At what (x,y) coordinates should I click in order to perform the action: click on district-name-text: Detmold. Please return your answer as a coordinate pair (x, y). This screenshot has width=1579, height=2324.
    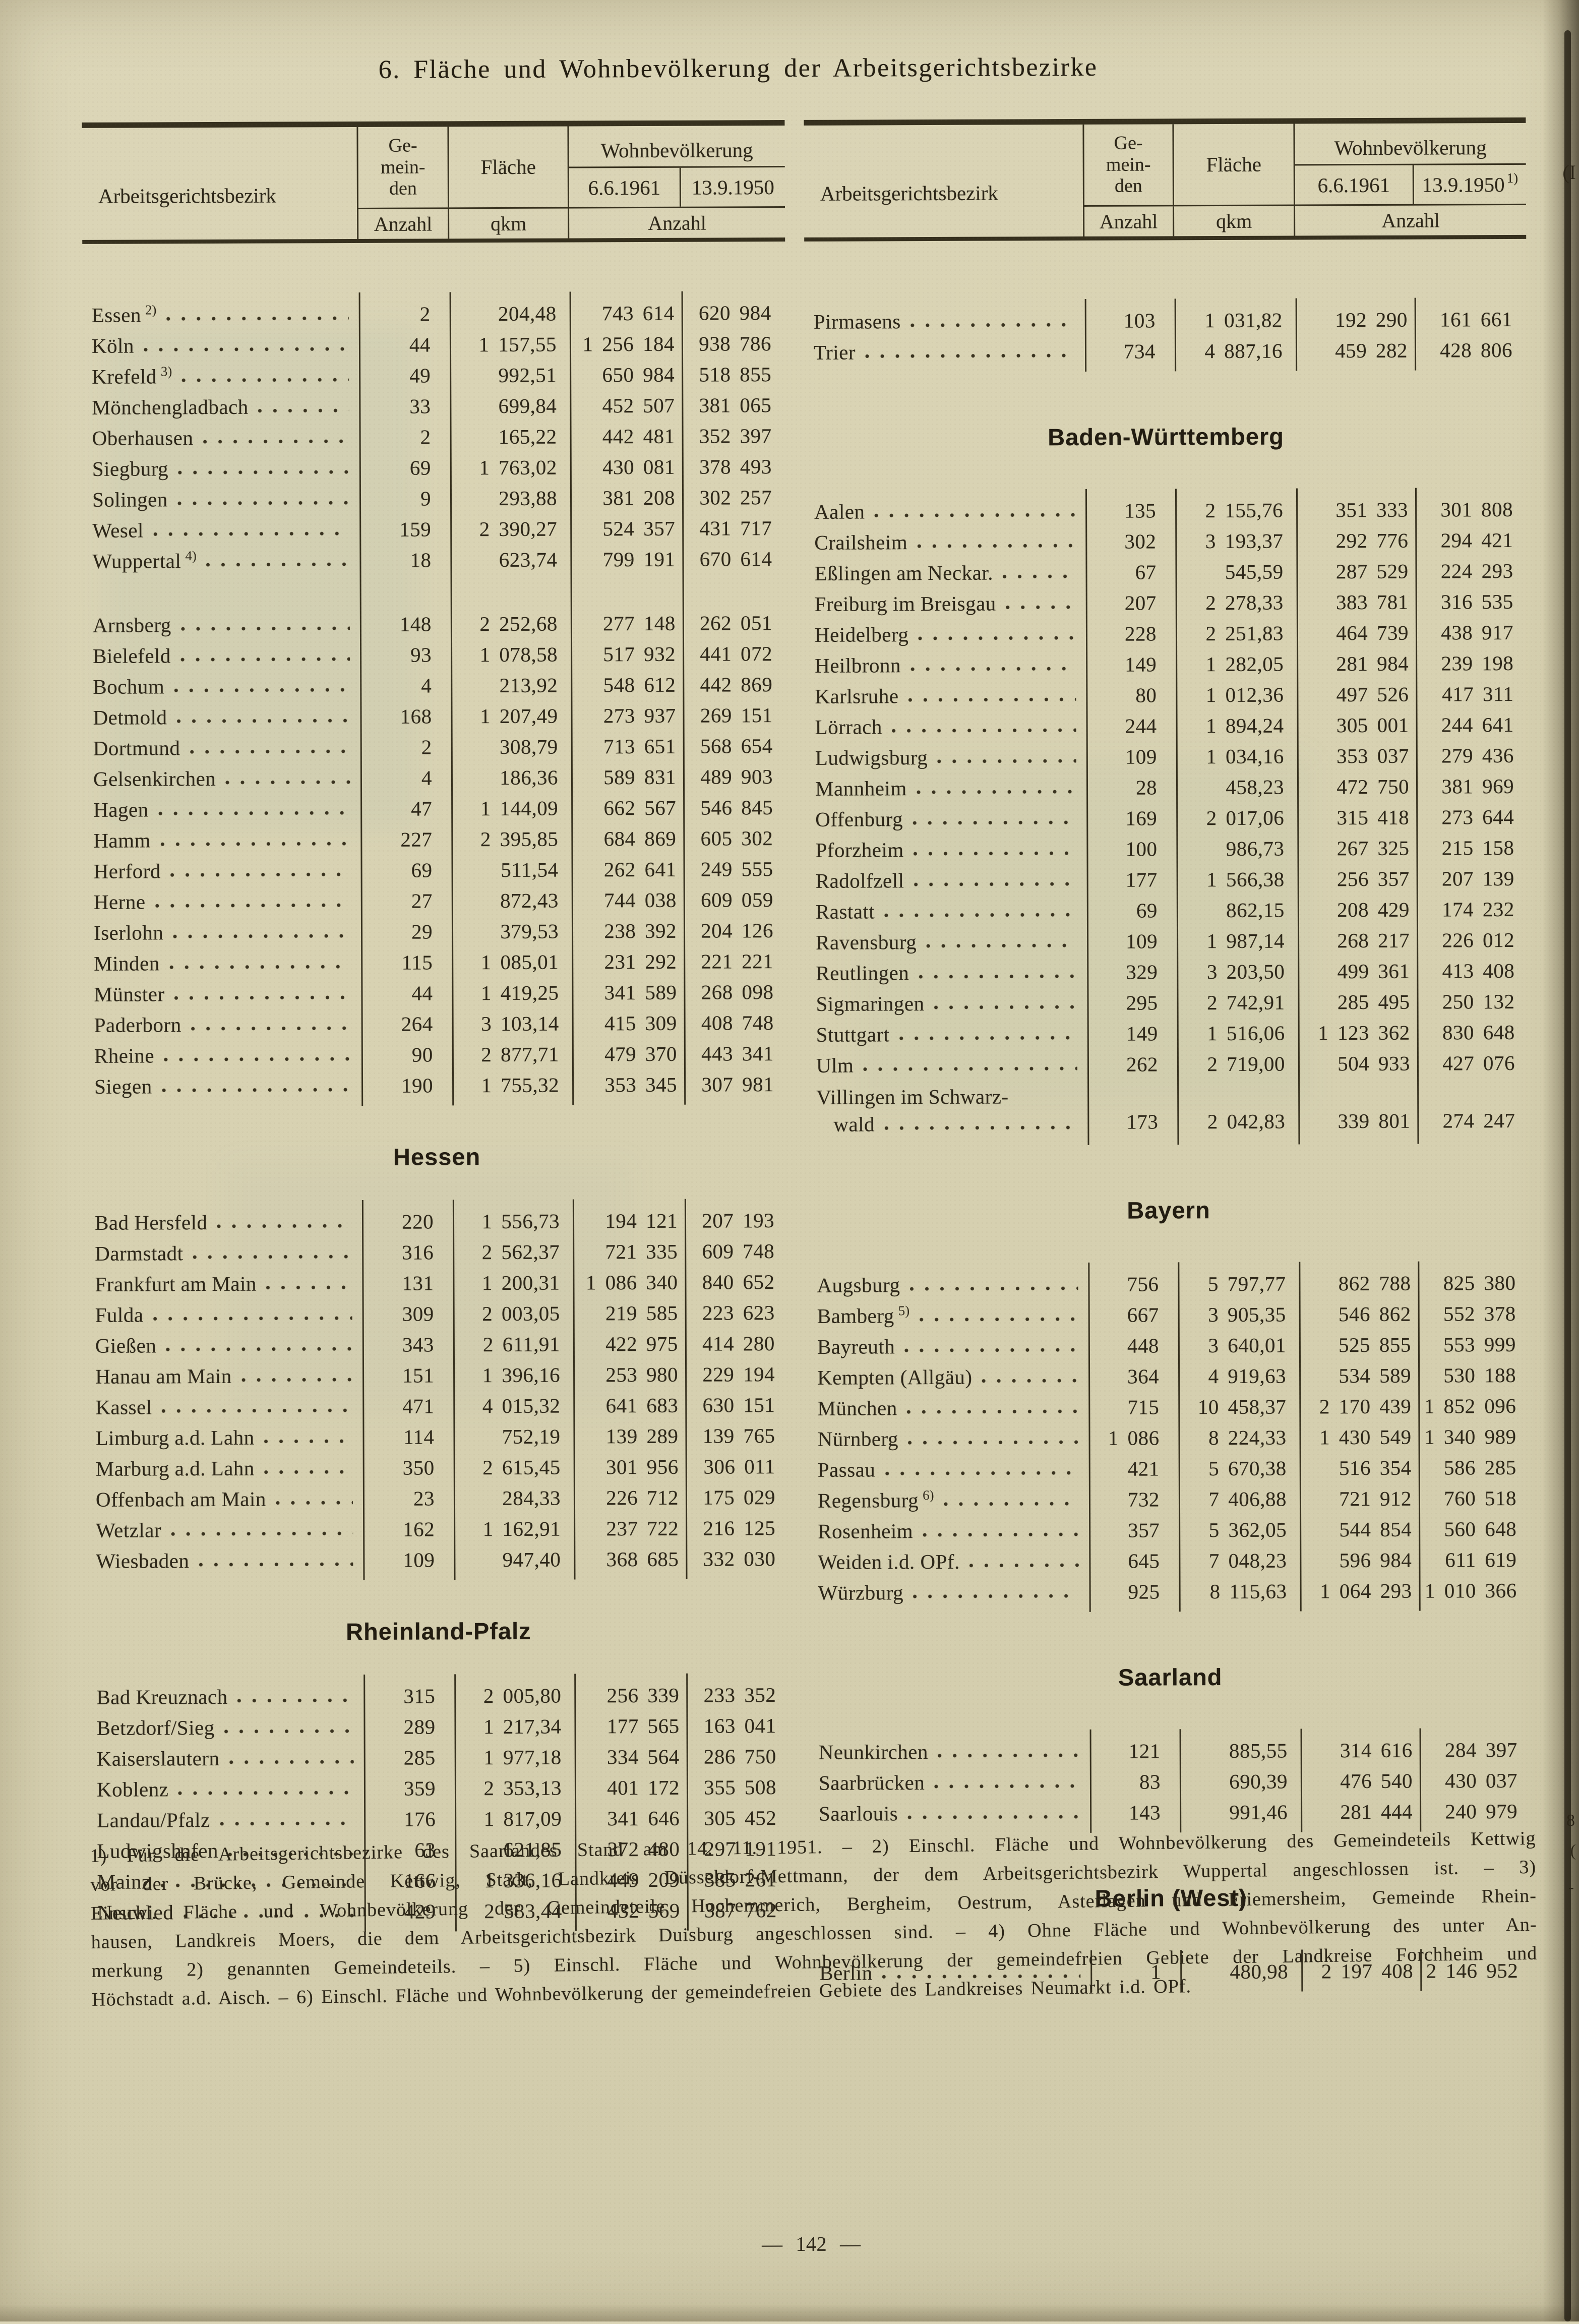
    Looking at the image, I should click on (130, 717).